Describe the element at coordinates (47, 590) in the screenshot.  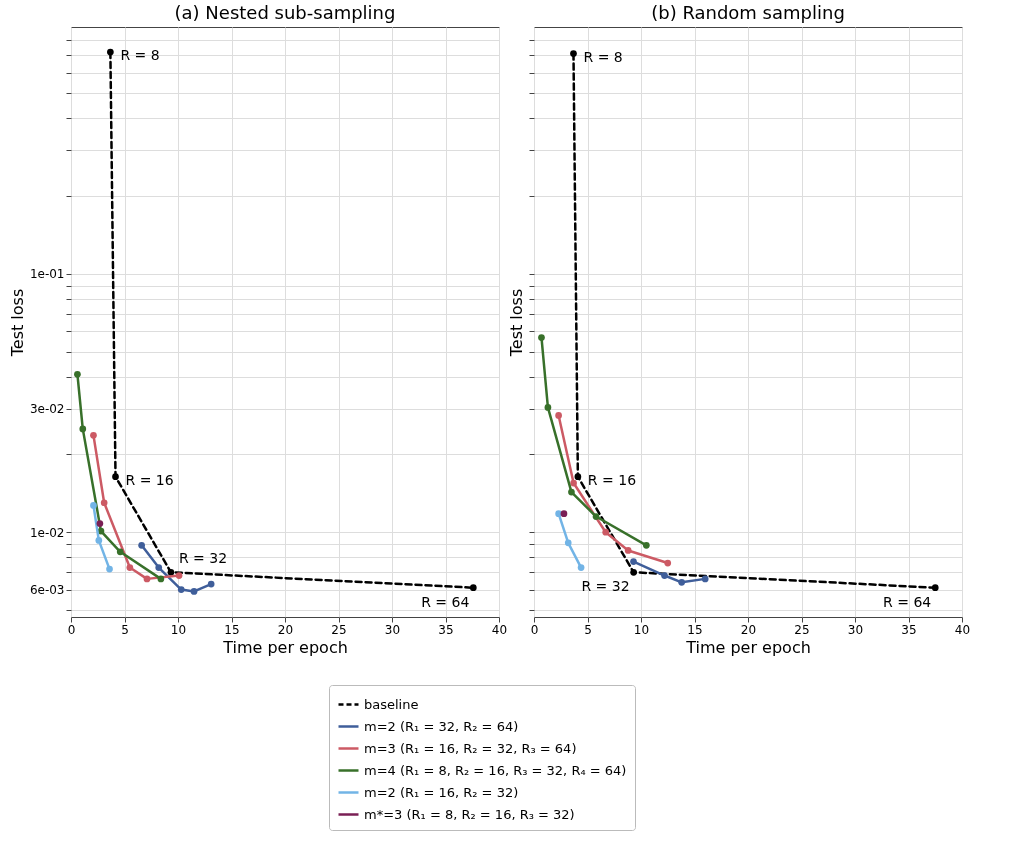
I see `y-tick-label: 6e-03` at that location.